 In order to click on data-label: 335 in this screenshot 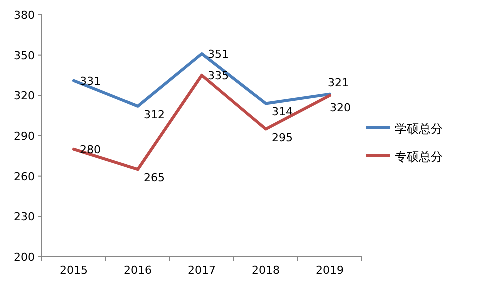, I will do `click(218, 76)`.